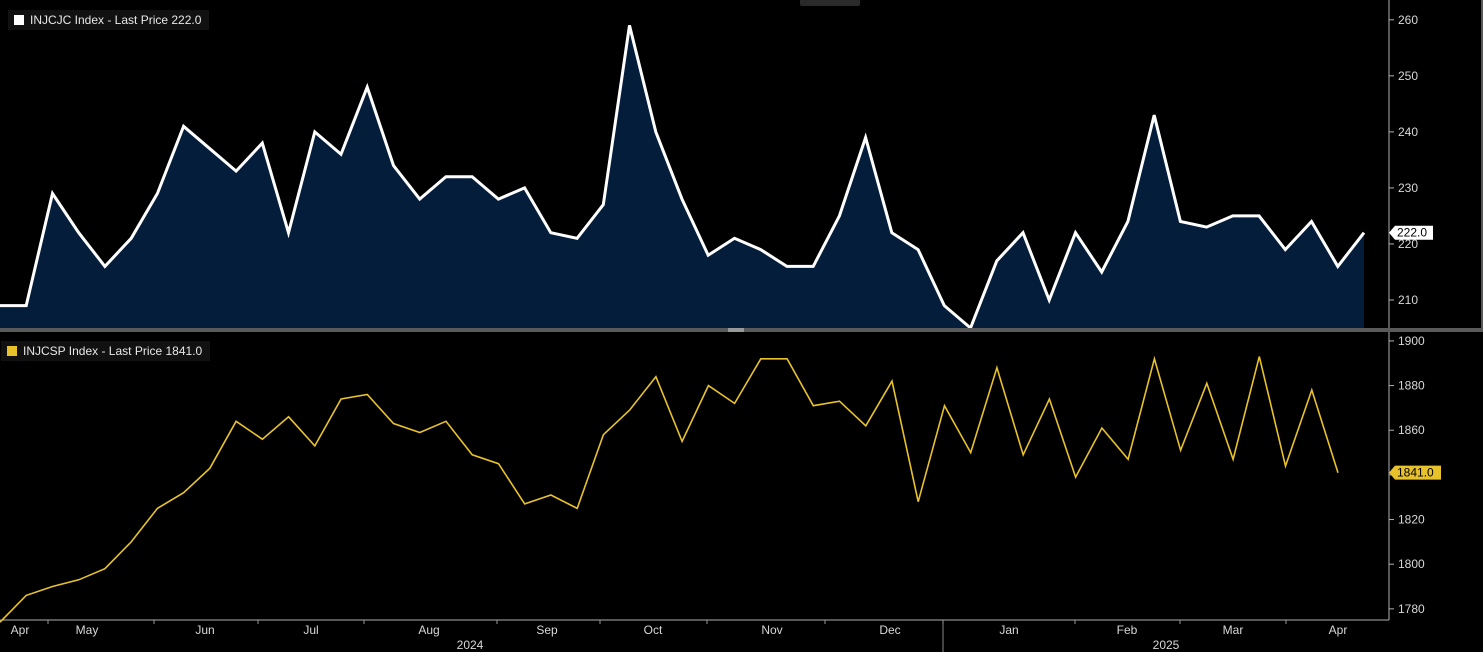 This screenshot has width=1483, height=652. What do you see at coordinates (1411, 430) in the screenshot?
I see `ytick-label: 1860` at bounding box center [1411, 430].